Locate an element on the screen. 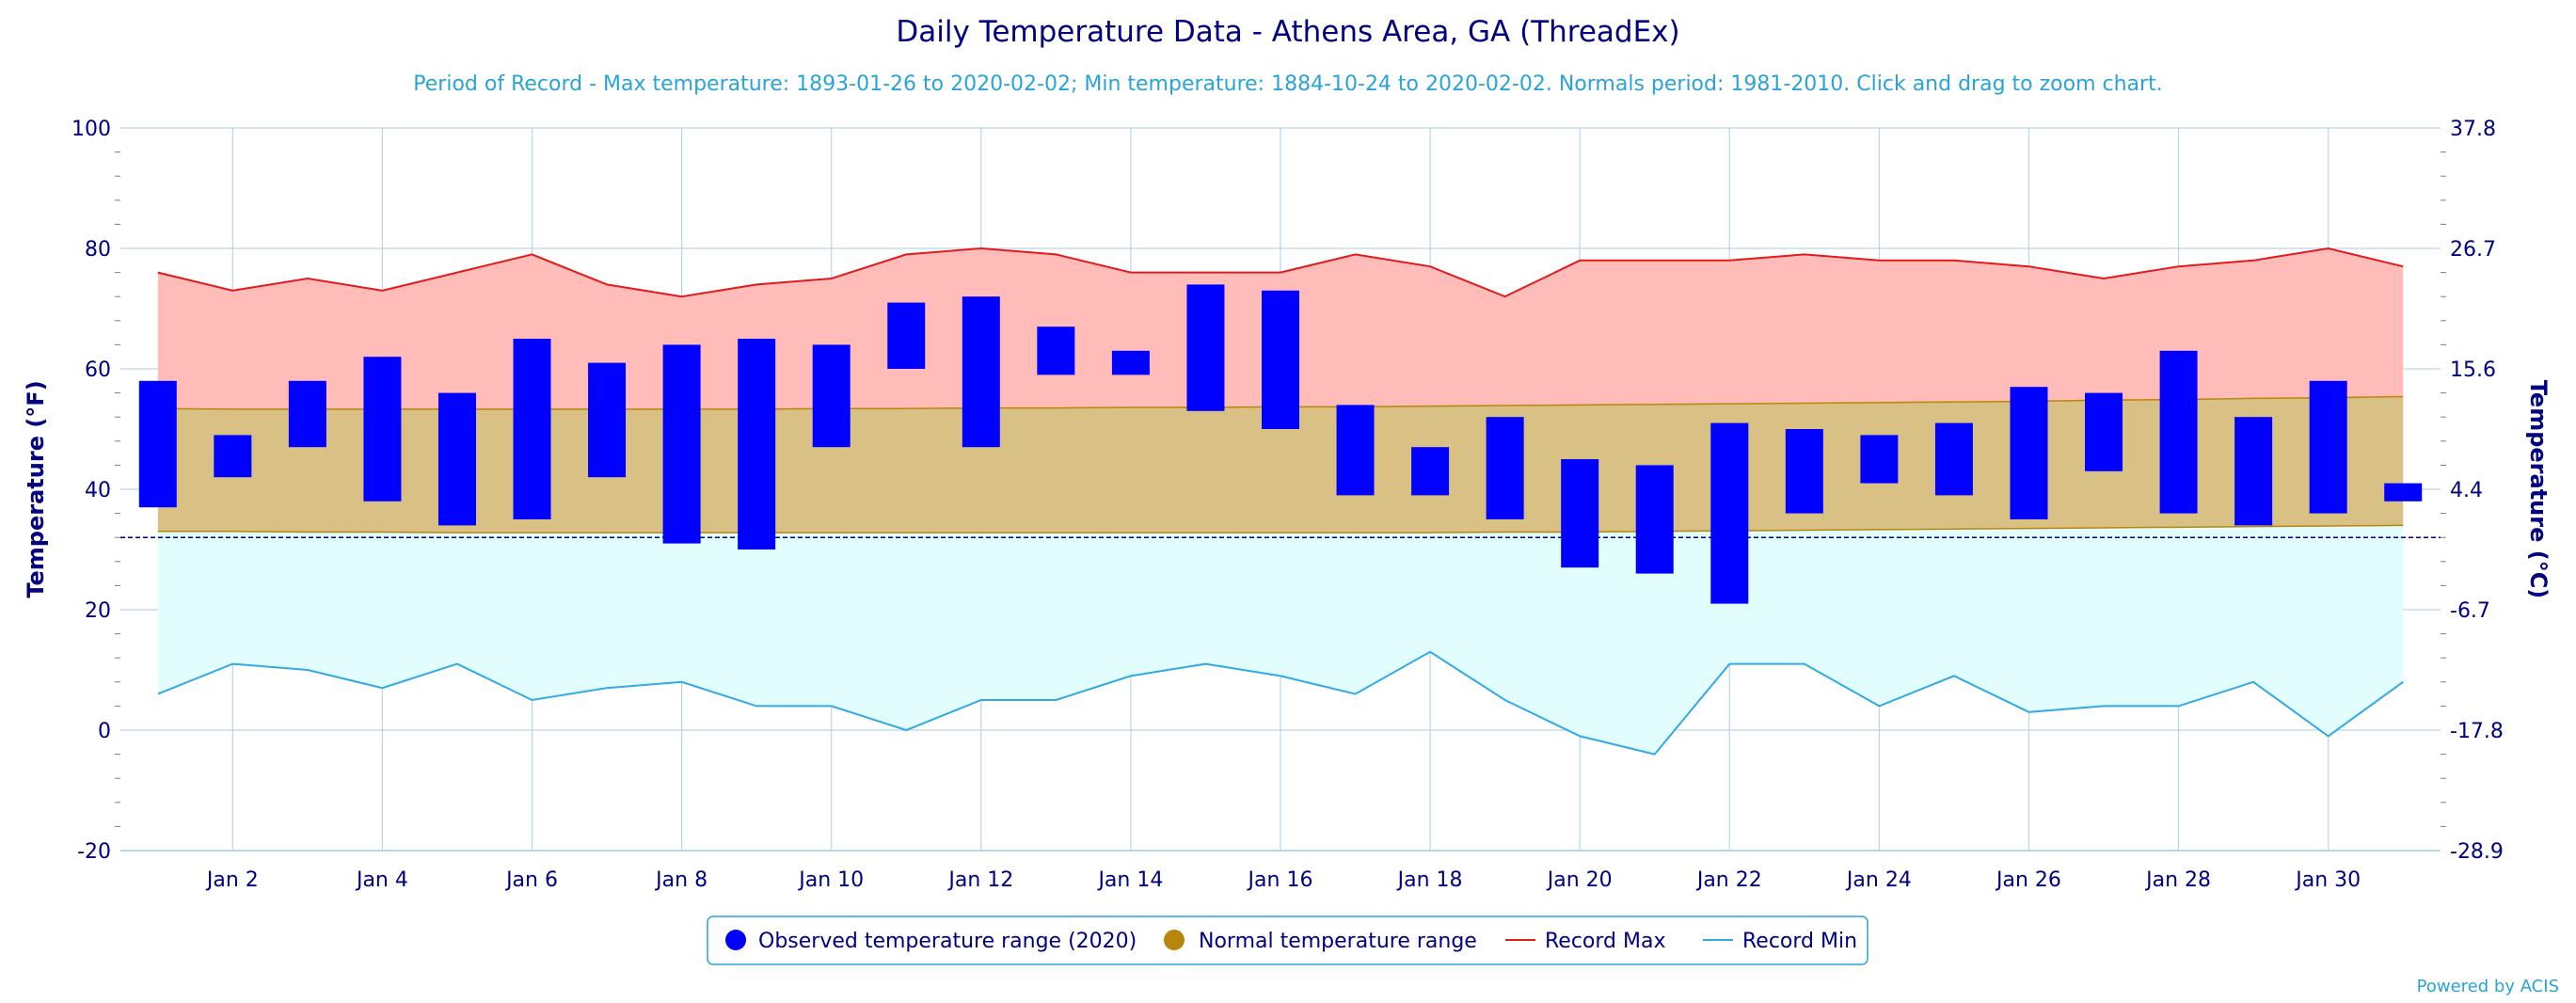  legend-box is located at coordinates (1287, 940).